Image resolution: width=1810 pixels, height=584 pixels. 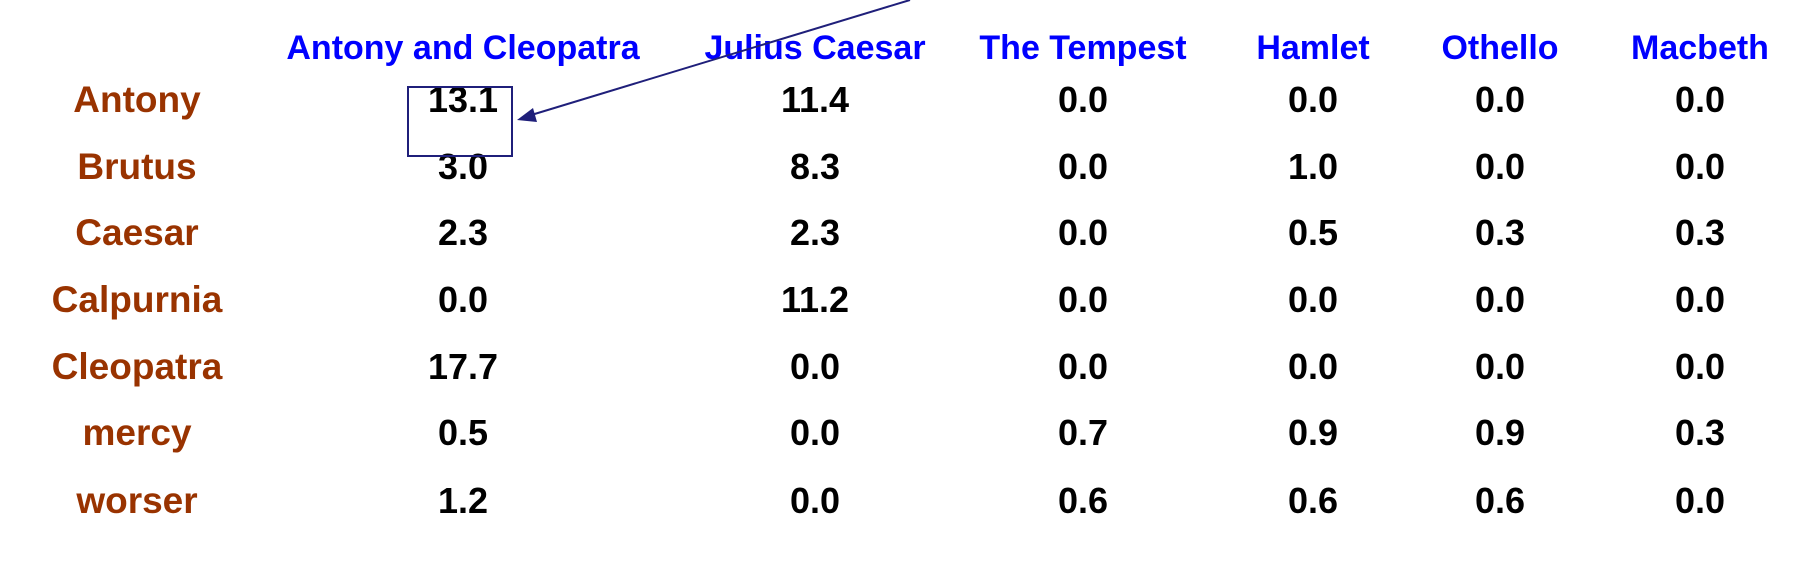 I want to click on cell-value: 3.0, so click(x=463, y=166).